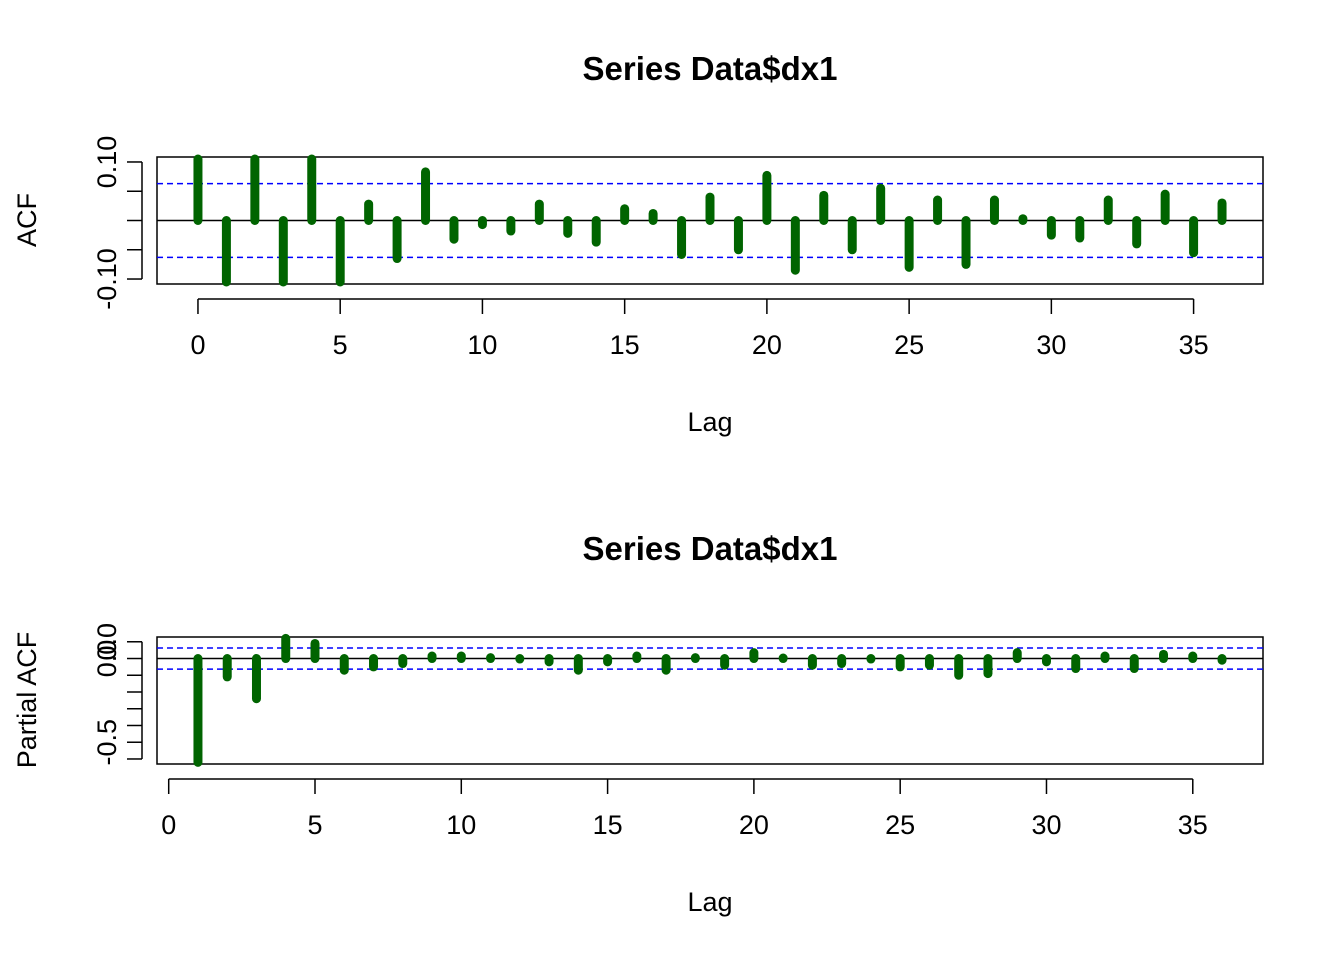  What do you see at coordinates (1193, 825) in the screenshot?
I see `pacf-x-tick-label: 35` at bounding box center [1193, 825].